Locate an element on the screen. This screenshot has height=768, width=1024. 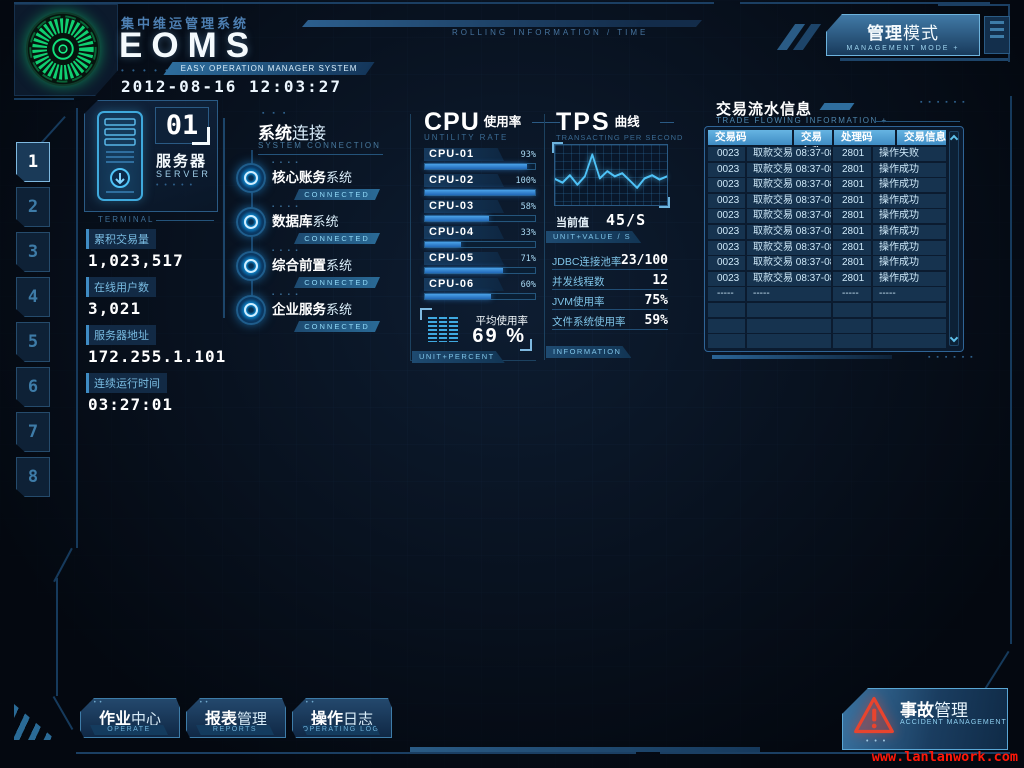
table-row: 0023 取款交易 08:37-08:41 2801 操作失败 is located at coordinates (827, 154).